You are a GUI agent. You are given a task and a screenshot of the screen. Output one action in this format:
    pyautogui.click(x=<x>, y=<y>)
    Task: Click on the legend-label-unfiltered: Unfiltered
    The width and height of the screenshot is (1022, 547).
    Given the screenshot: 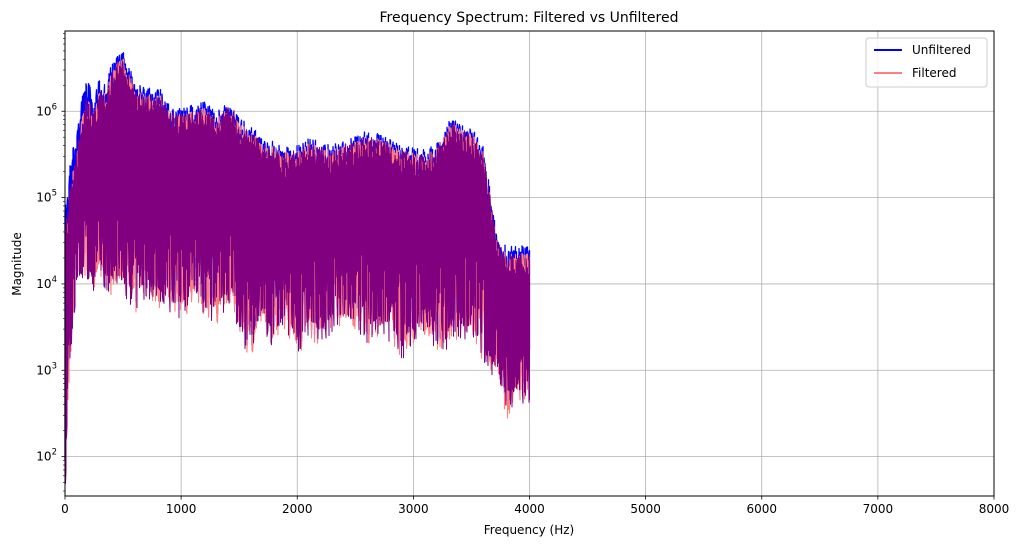 What is the action you would take?
    pyautogui.click(x=941, y=50)
    